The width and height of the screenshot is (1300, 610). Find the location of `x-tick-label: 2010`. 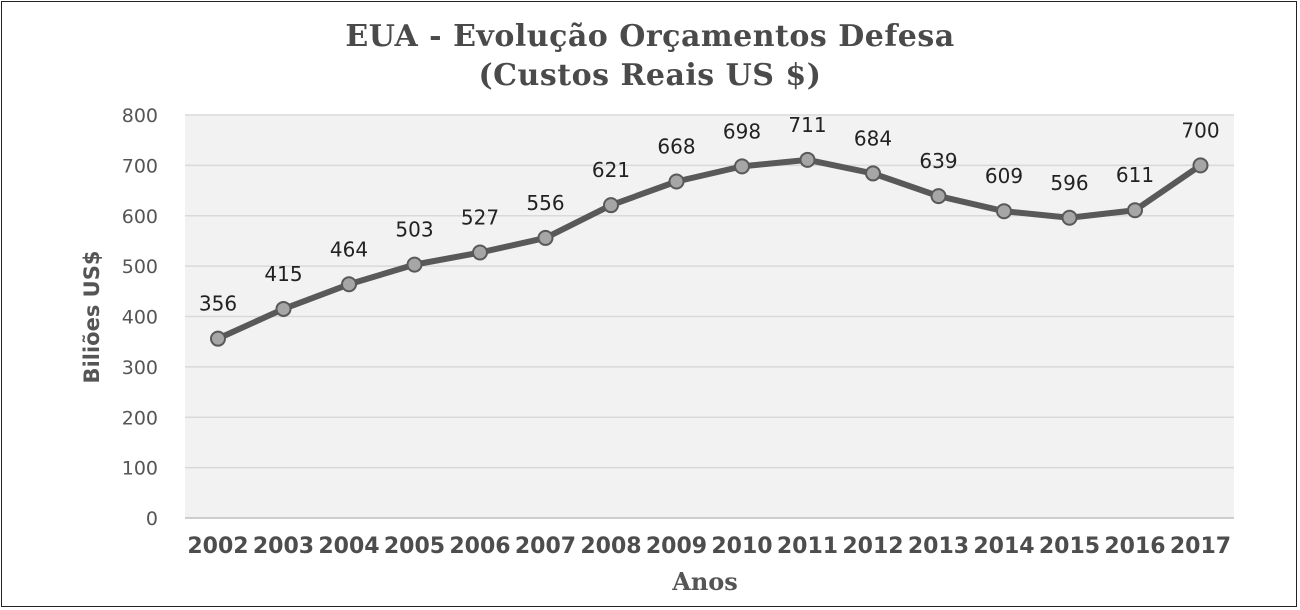

x-tick-label: 2010 is located at coordinates (741, 546).